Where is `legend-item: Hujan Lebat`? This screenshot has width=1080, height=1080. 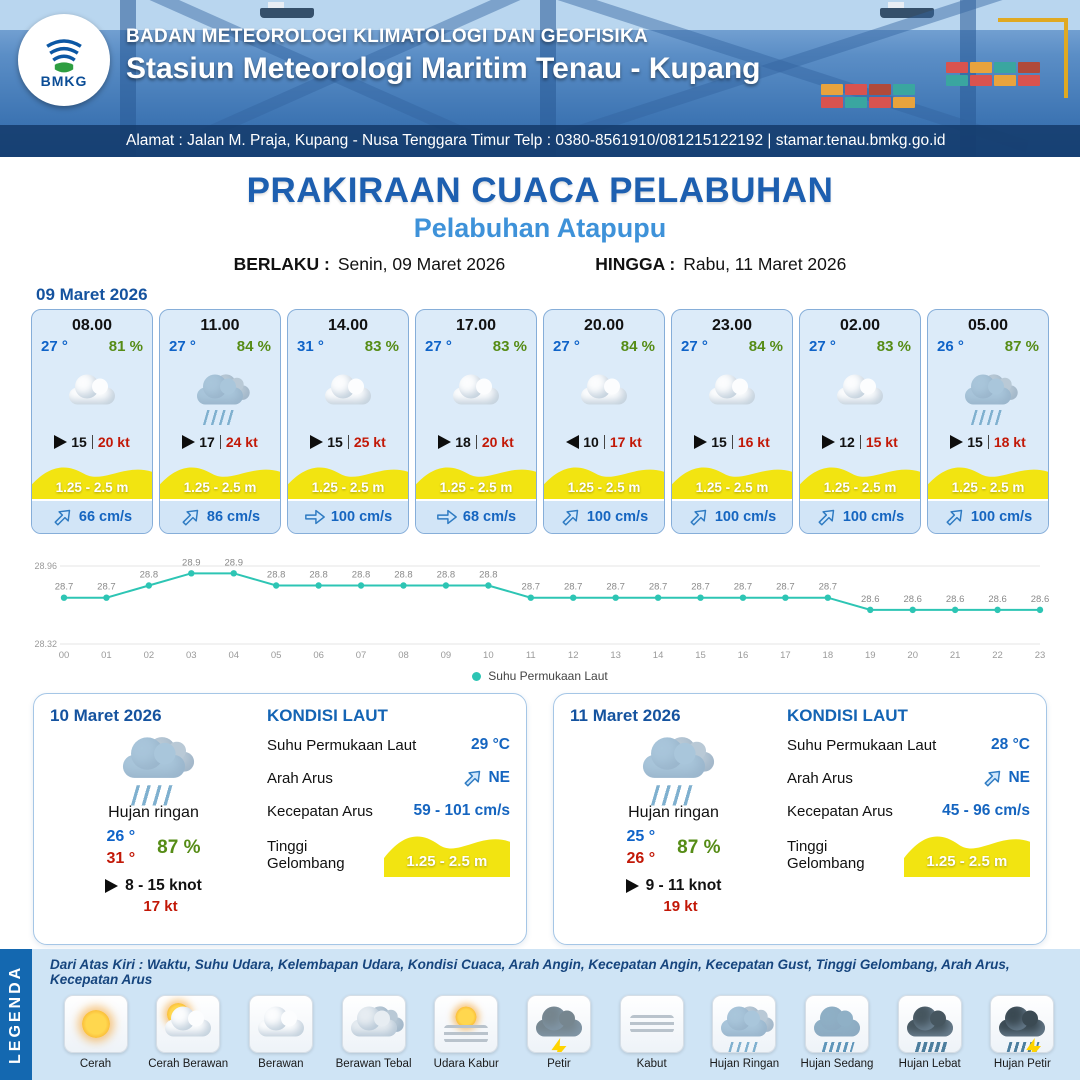
legend-item: Hujan Lebat is located at coordinates (929, 1032).